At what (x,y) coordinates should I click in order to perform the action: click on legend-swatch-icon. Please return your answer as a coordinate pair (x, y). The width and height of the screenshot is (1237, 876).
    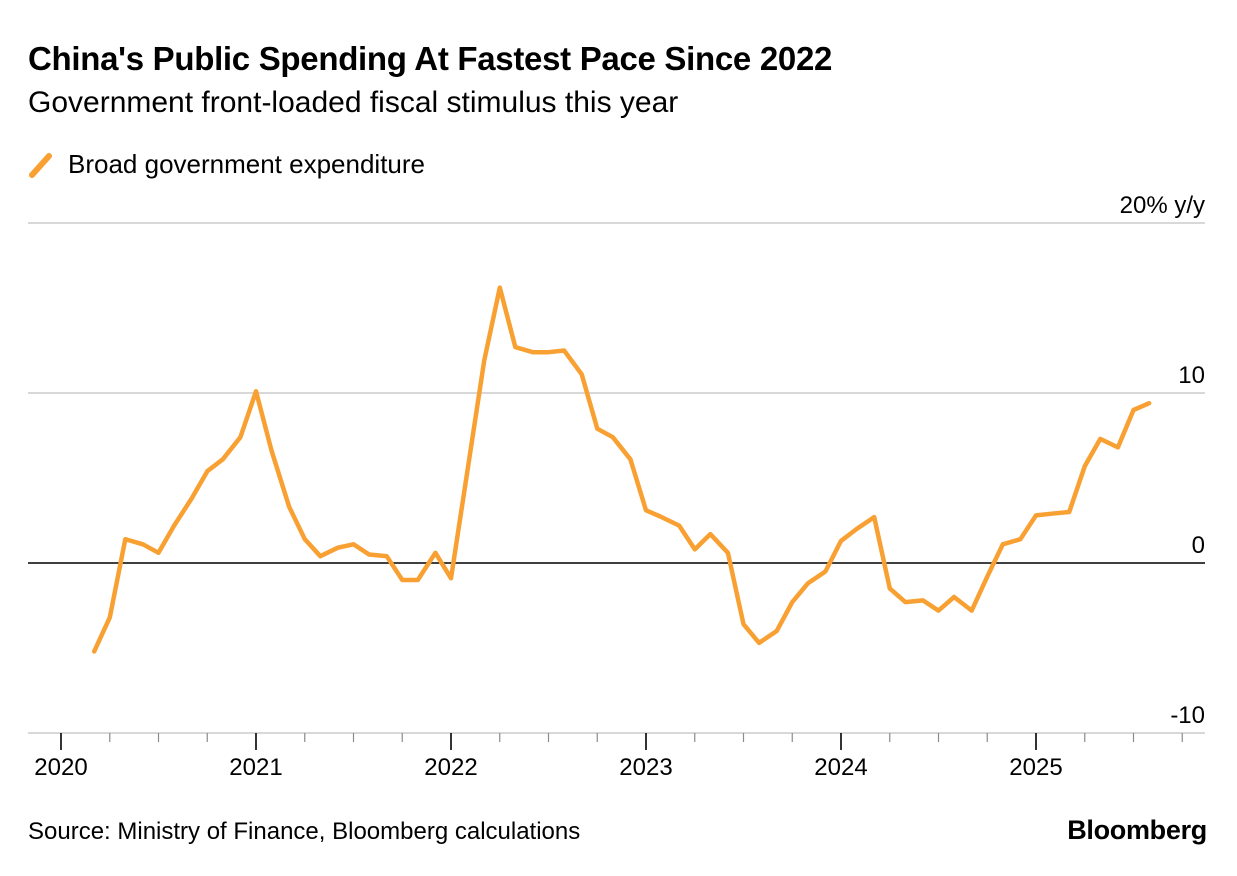
    Looking at the image, I should click on (40, 165).